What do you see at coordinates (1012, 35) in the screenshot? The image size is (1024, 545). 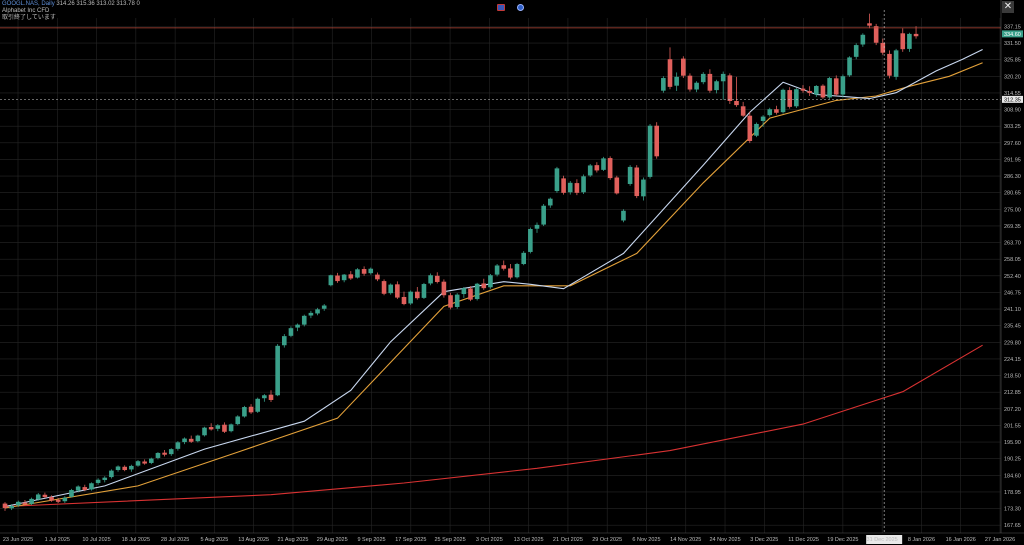 I see `last-price-label: 334.60` at bounding box center [1012, 35].